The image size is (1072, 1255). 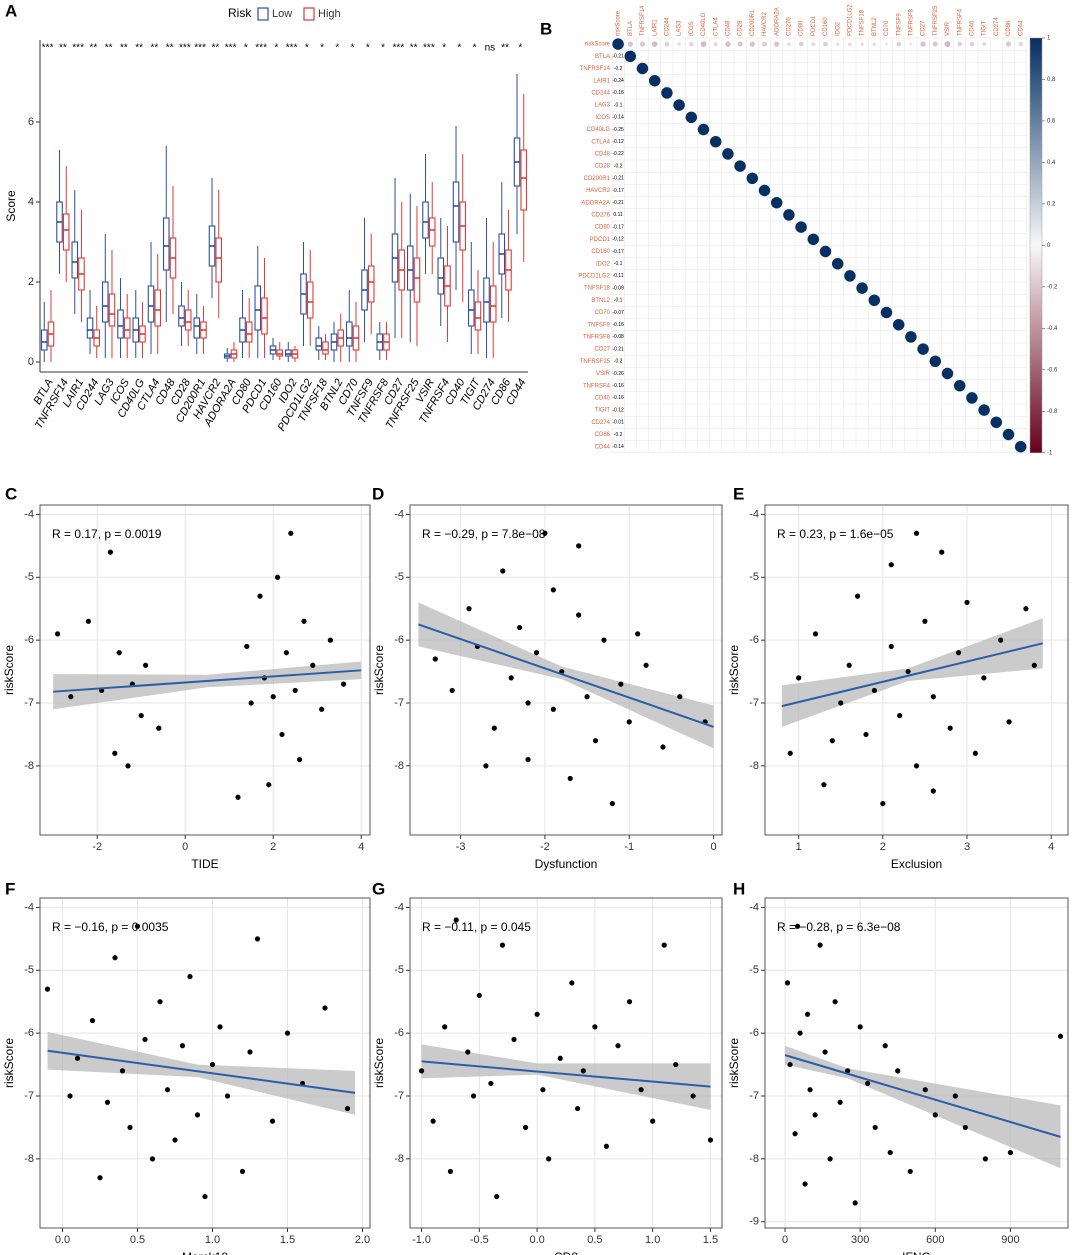 What do you see at coordinates (911, 22) in the screenshot?
I see `col-label: TNFRSF8` at bounding box center [911, 22].